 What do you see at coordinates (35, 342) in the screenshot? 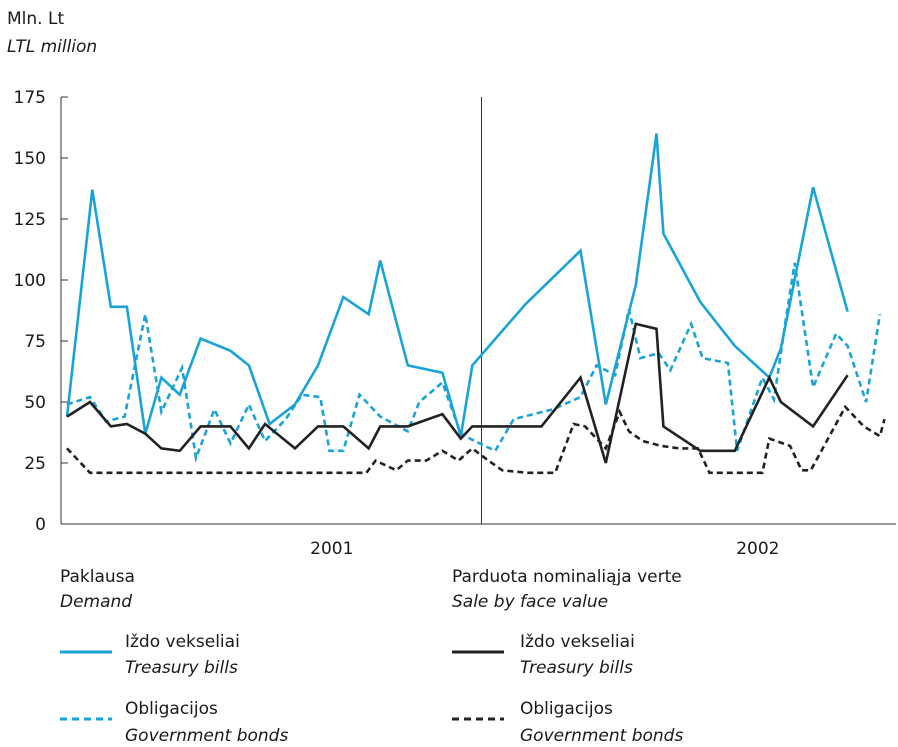
I see `y-tick-label: 75` at bounding box center [35, 342].